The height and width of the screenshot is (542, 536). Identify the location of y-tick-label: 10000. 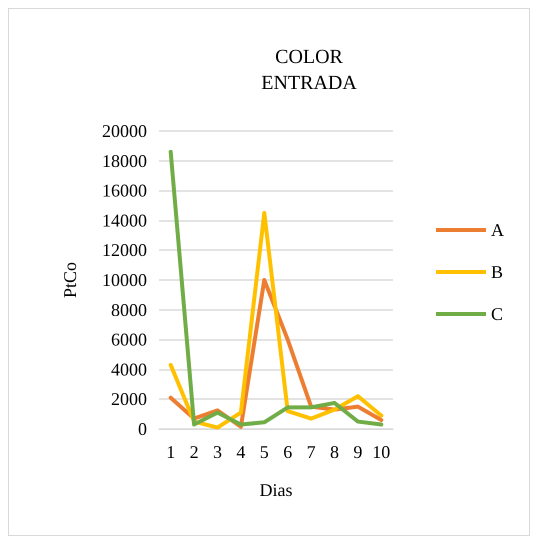
(124, 280).